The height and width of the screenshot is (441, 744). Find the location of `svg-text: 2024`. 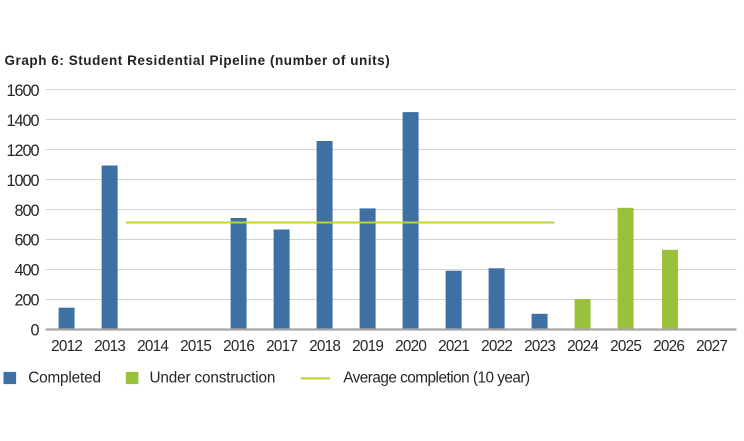

svg-text: 2024 is located at coordinates (583, 346).